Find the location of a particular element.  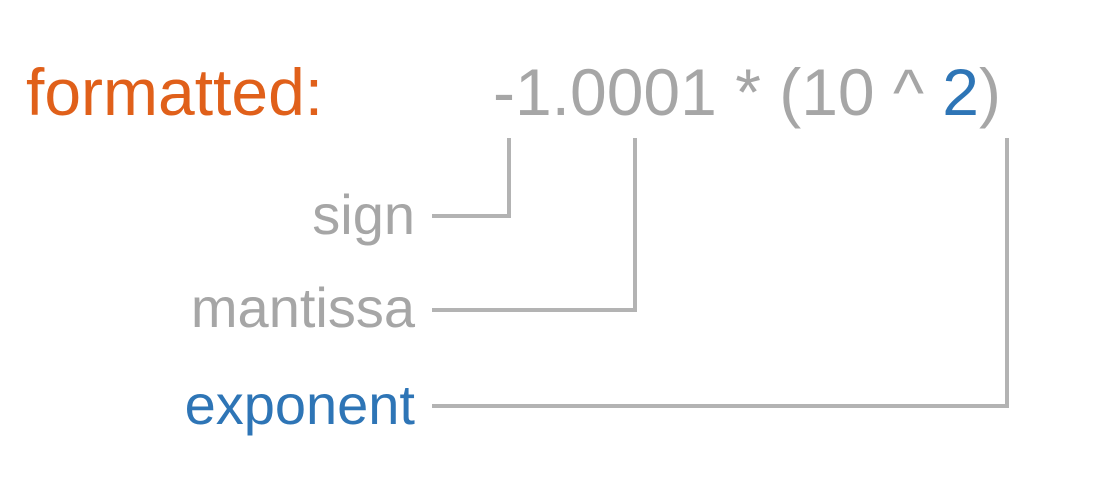

close-paren-text: ) is located at coordinates (990, 92).